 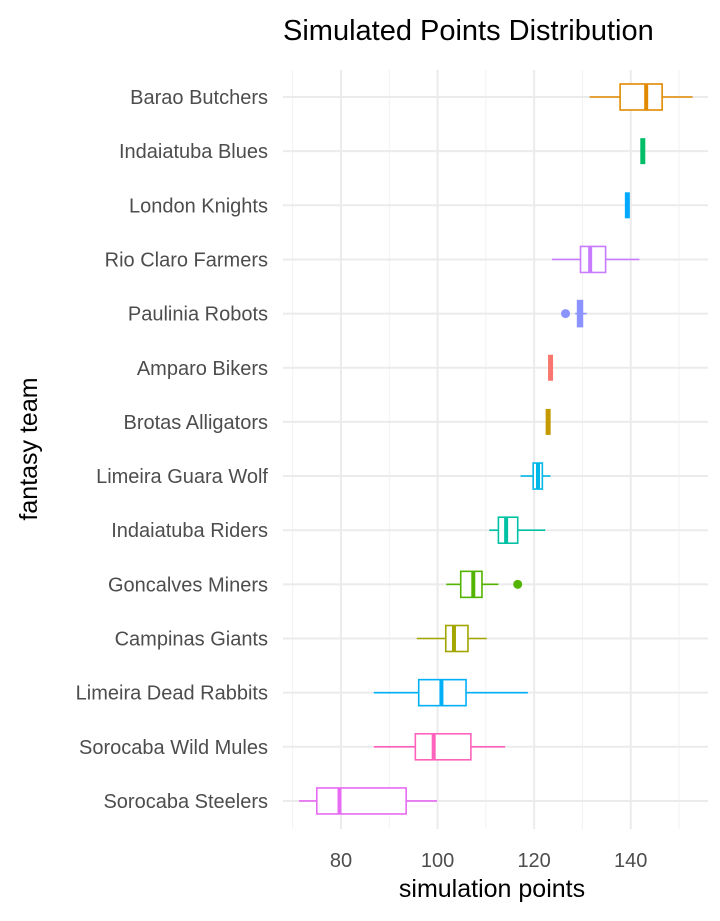 I want to click on y-tick-label: Brotas Alligators, so click(x=195, y=423).